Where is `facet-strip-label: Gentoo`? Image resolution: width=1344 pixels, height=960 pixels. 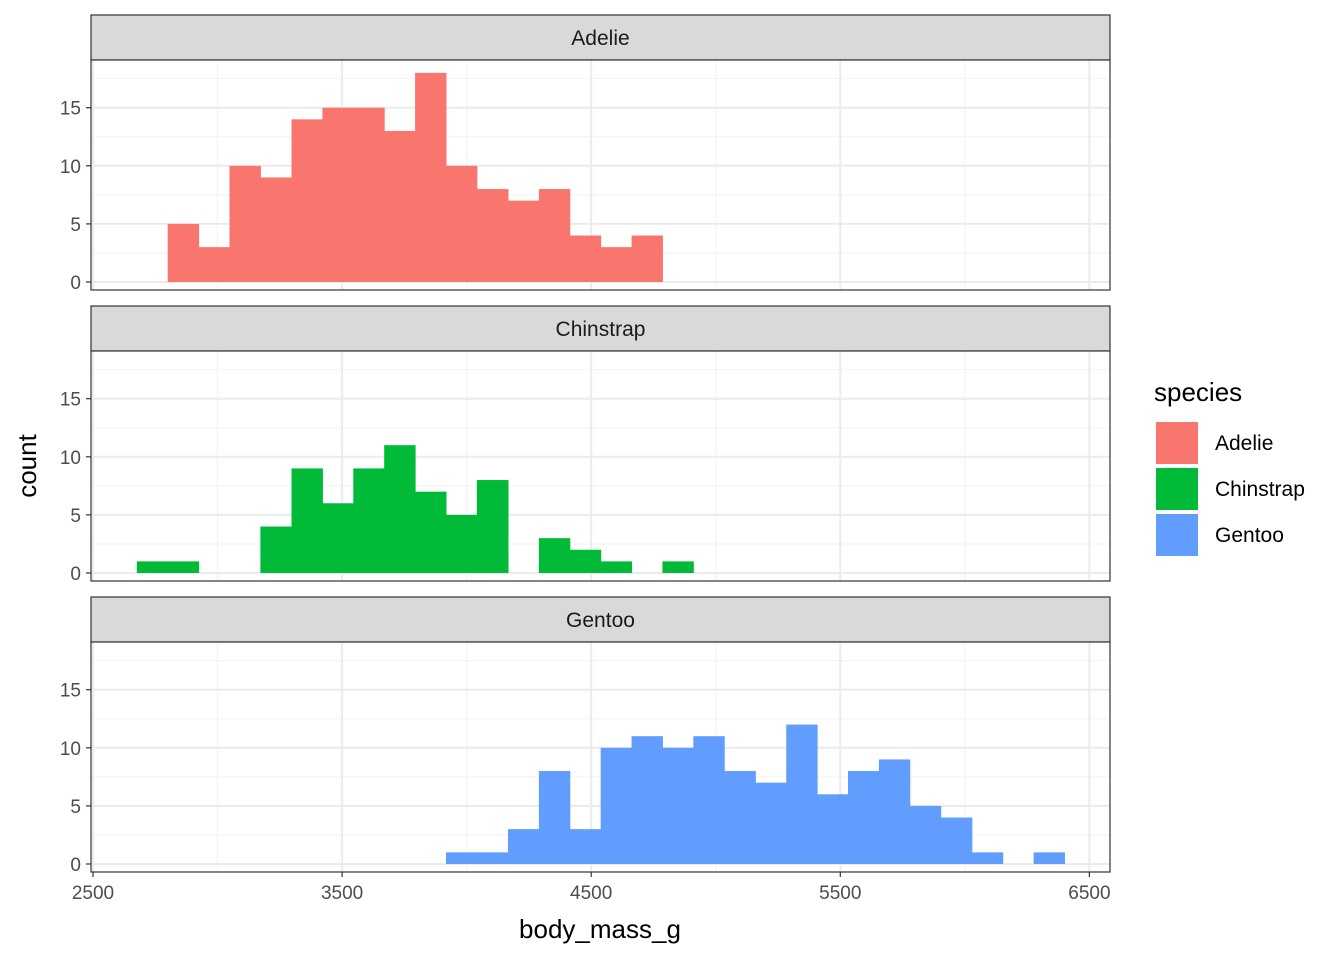 facet-strip-label: Gentoo is located at coordinates (600, 620).